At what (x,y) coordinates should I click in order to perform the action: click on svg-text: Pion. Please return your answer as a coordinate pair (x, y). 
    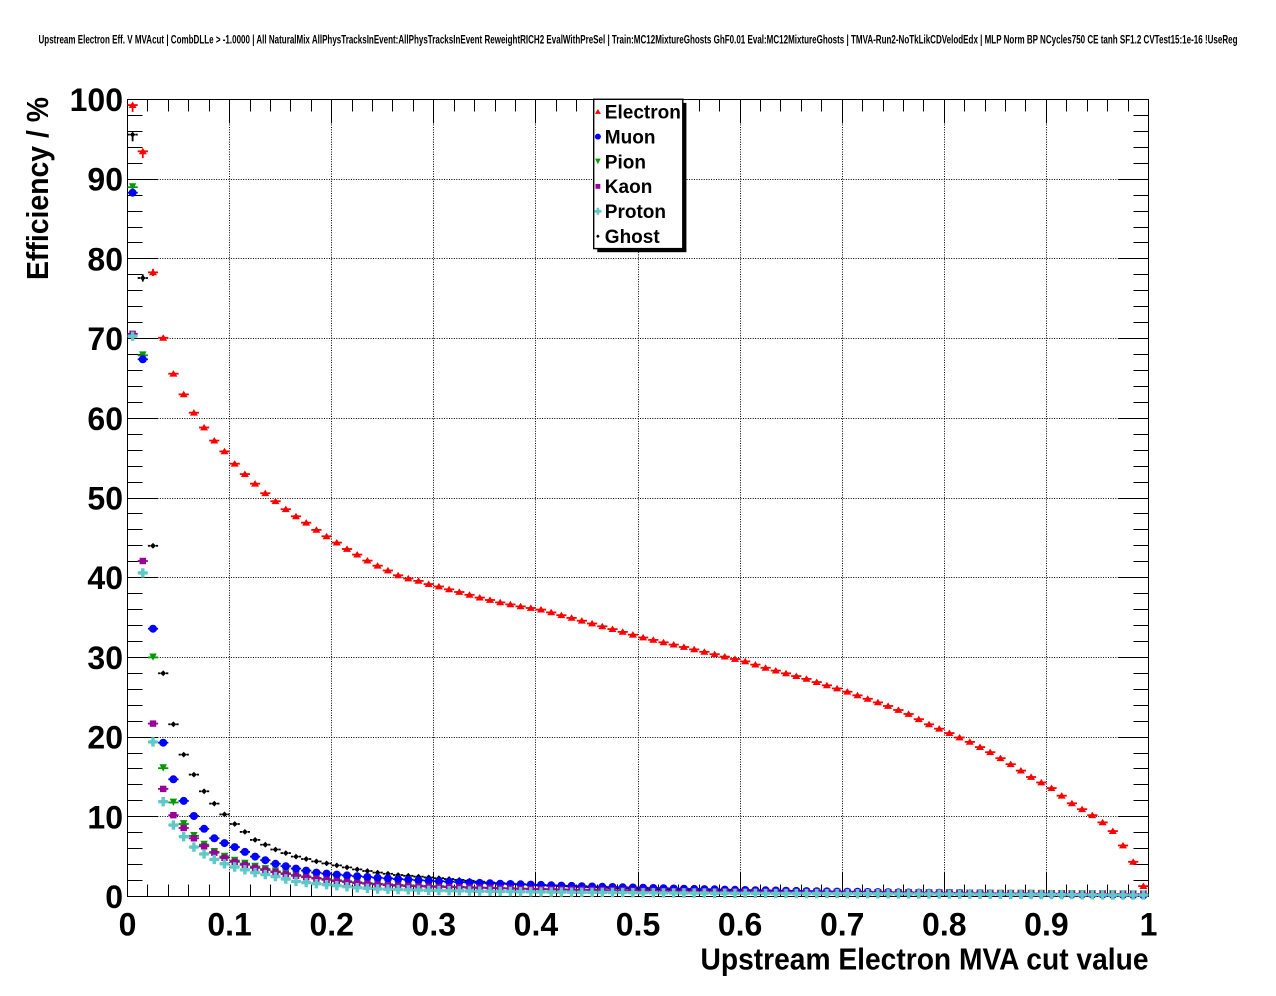
    Looking at the image, I should click on (625, 162).